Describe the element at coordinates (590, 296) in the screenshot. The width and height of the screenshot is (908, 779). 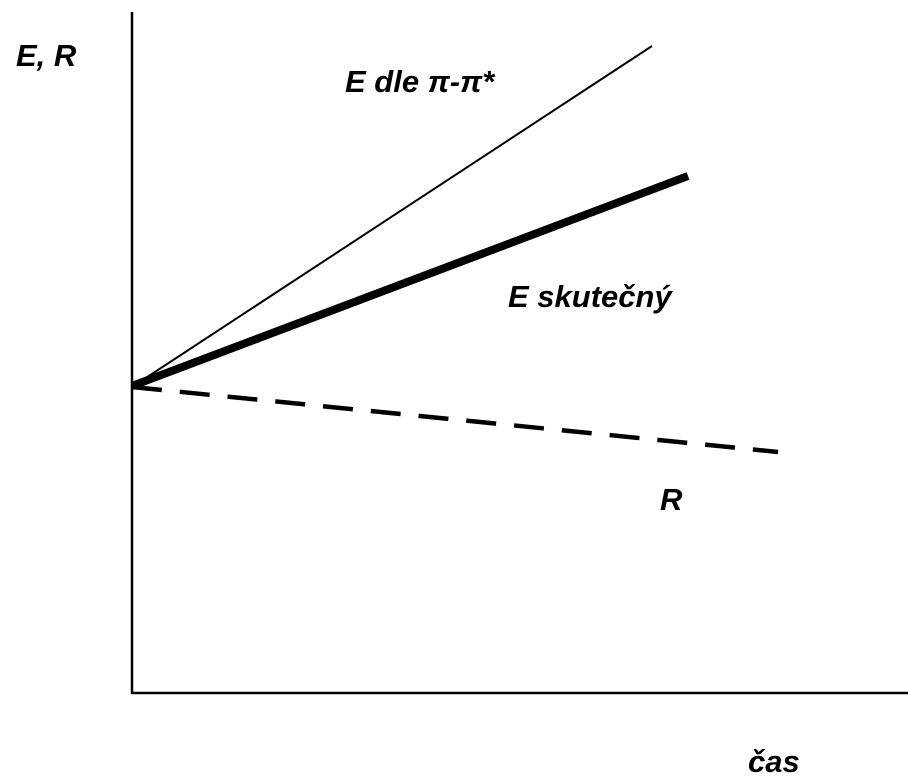
I see `line-label: E skutečný` at that location.